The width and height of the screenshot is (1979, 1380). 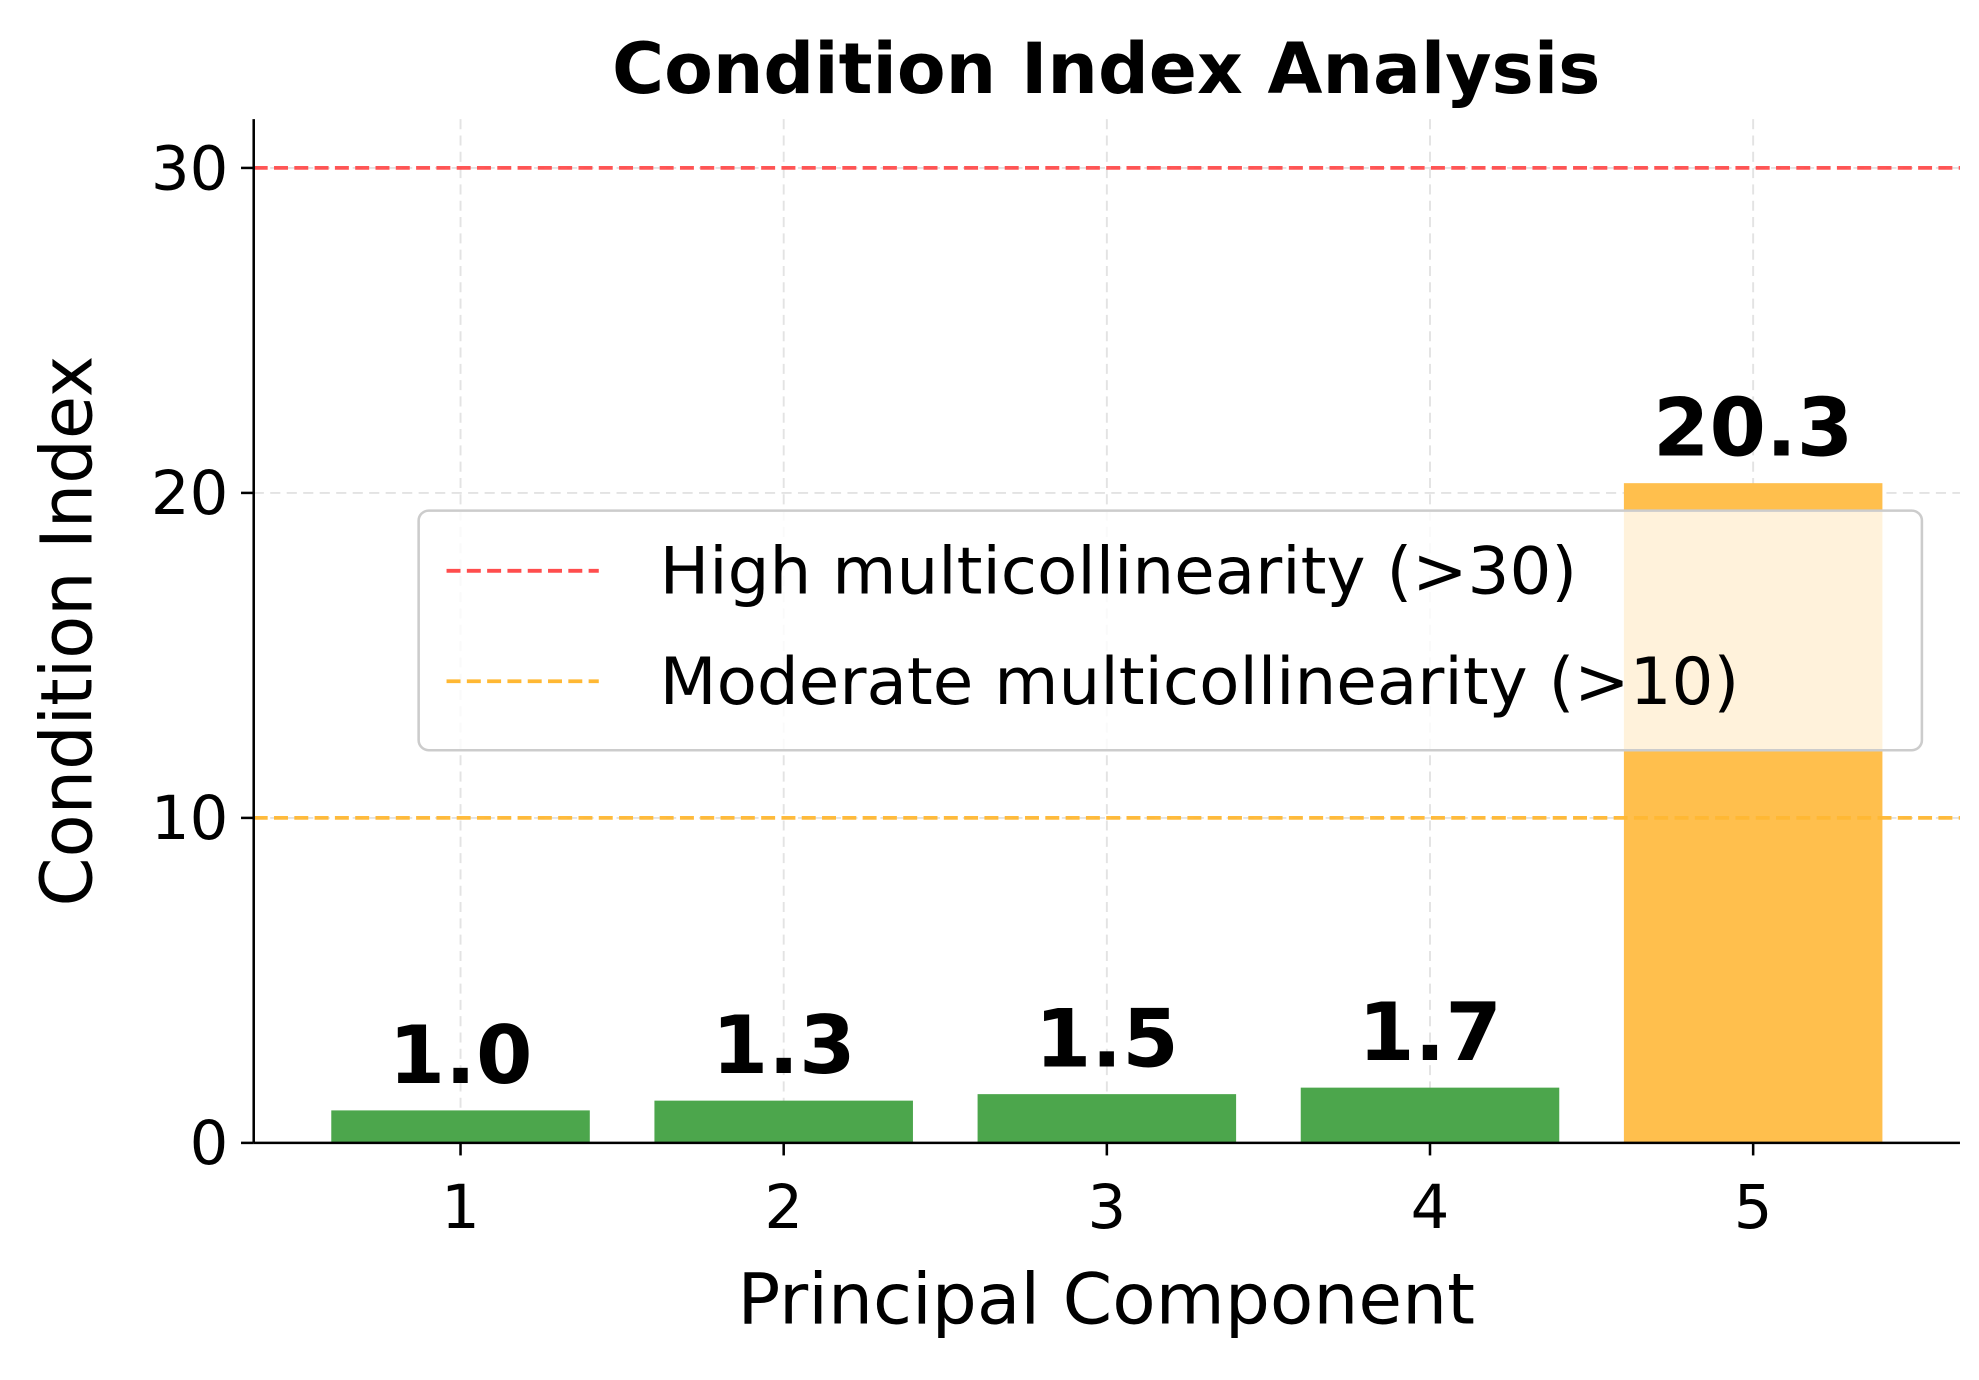 What do you see at coordinates (1430, 1032) in the screenshot?
I see `bar-value-label: 1.7` at bounding box center [1430, 1032].